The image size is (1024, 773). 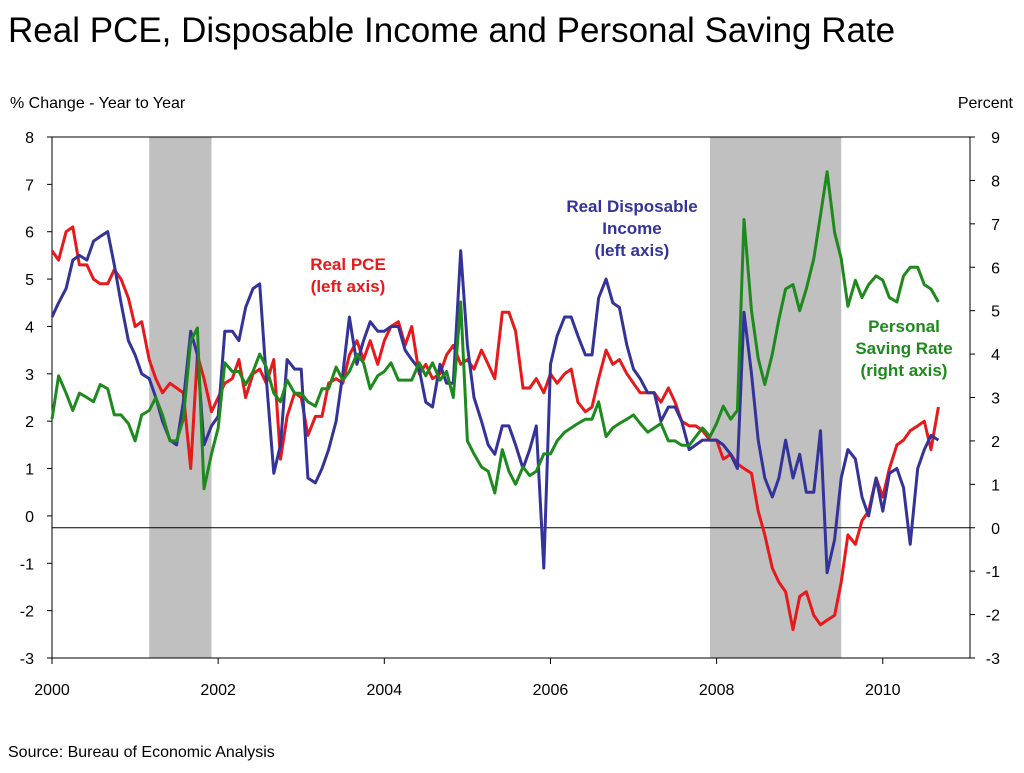 What do you see at coordinates (995, 399) in the screenshot?
I see `y2-tick-label: 3` at bounding box center [995, 399].